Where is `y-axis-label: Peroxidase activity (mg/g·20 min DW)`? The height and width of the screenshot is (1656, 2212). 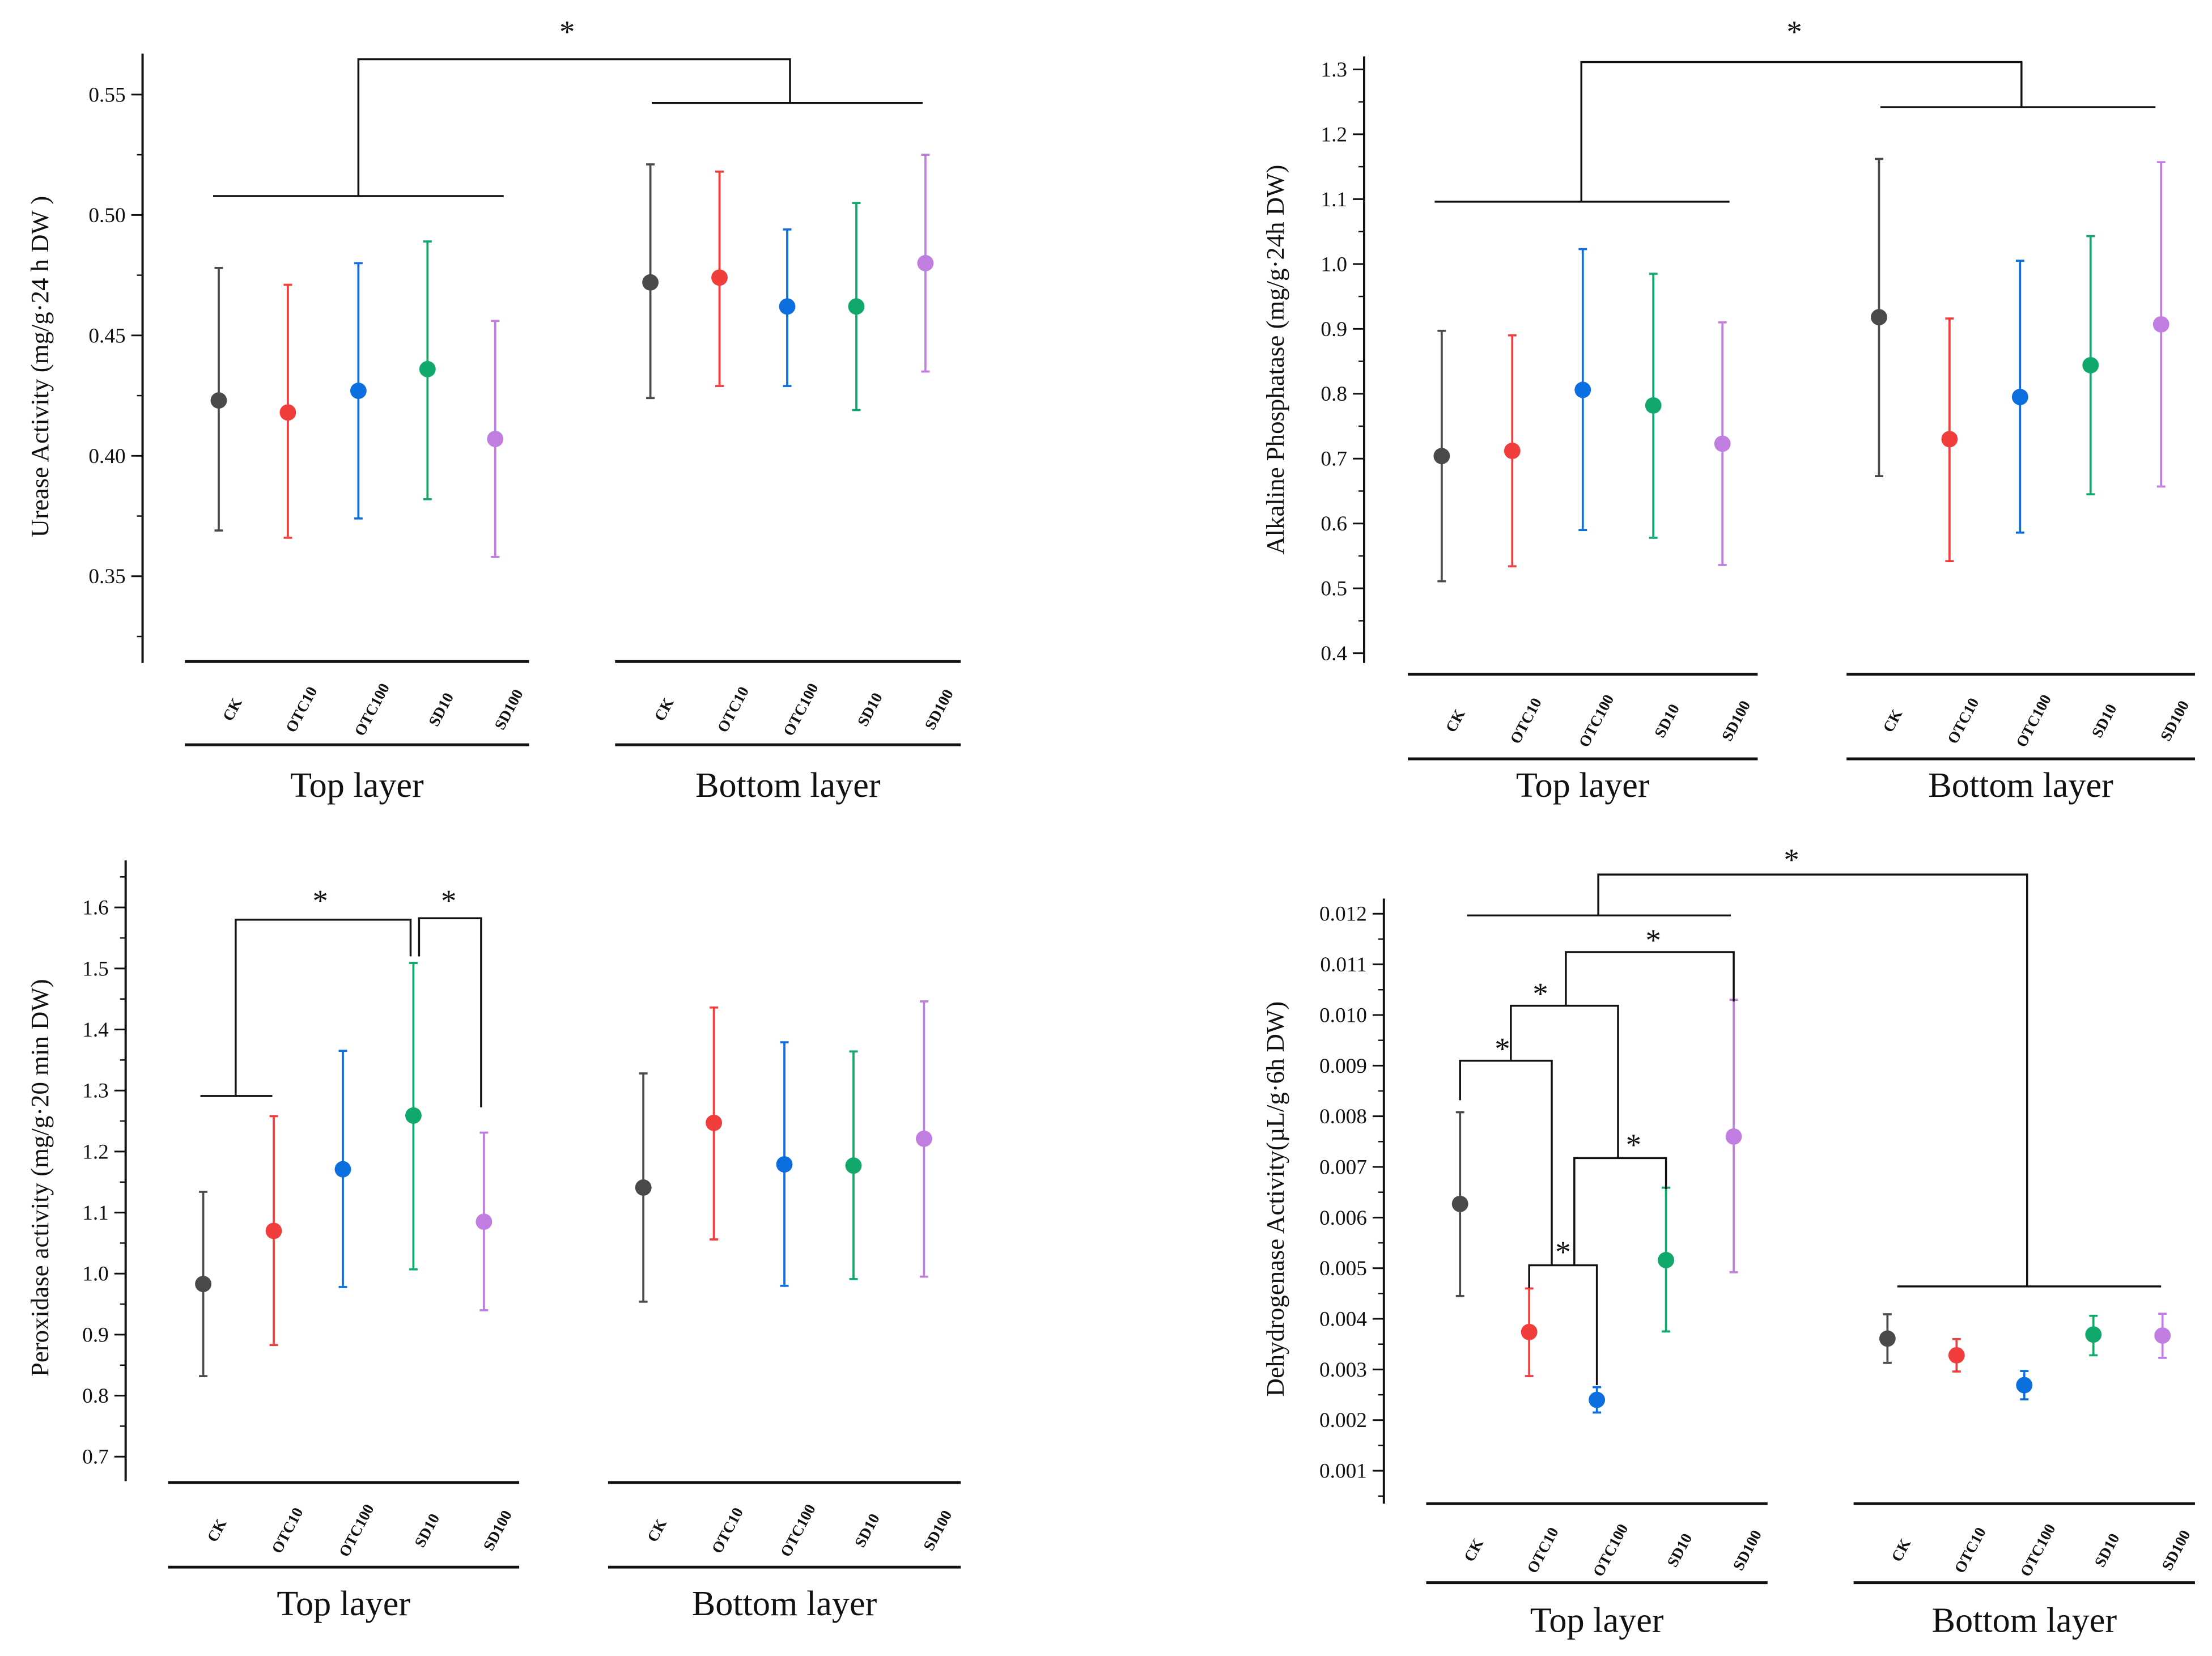
y-axis-label: Peroxidase activity (mg/g·20 min DW) is located at coordinates (40, 1178).